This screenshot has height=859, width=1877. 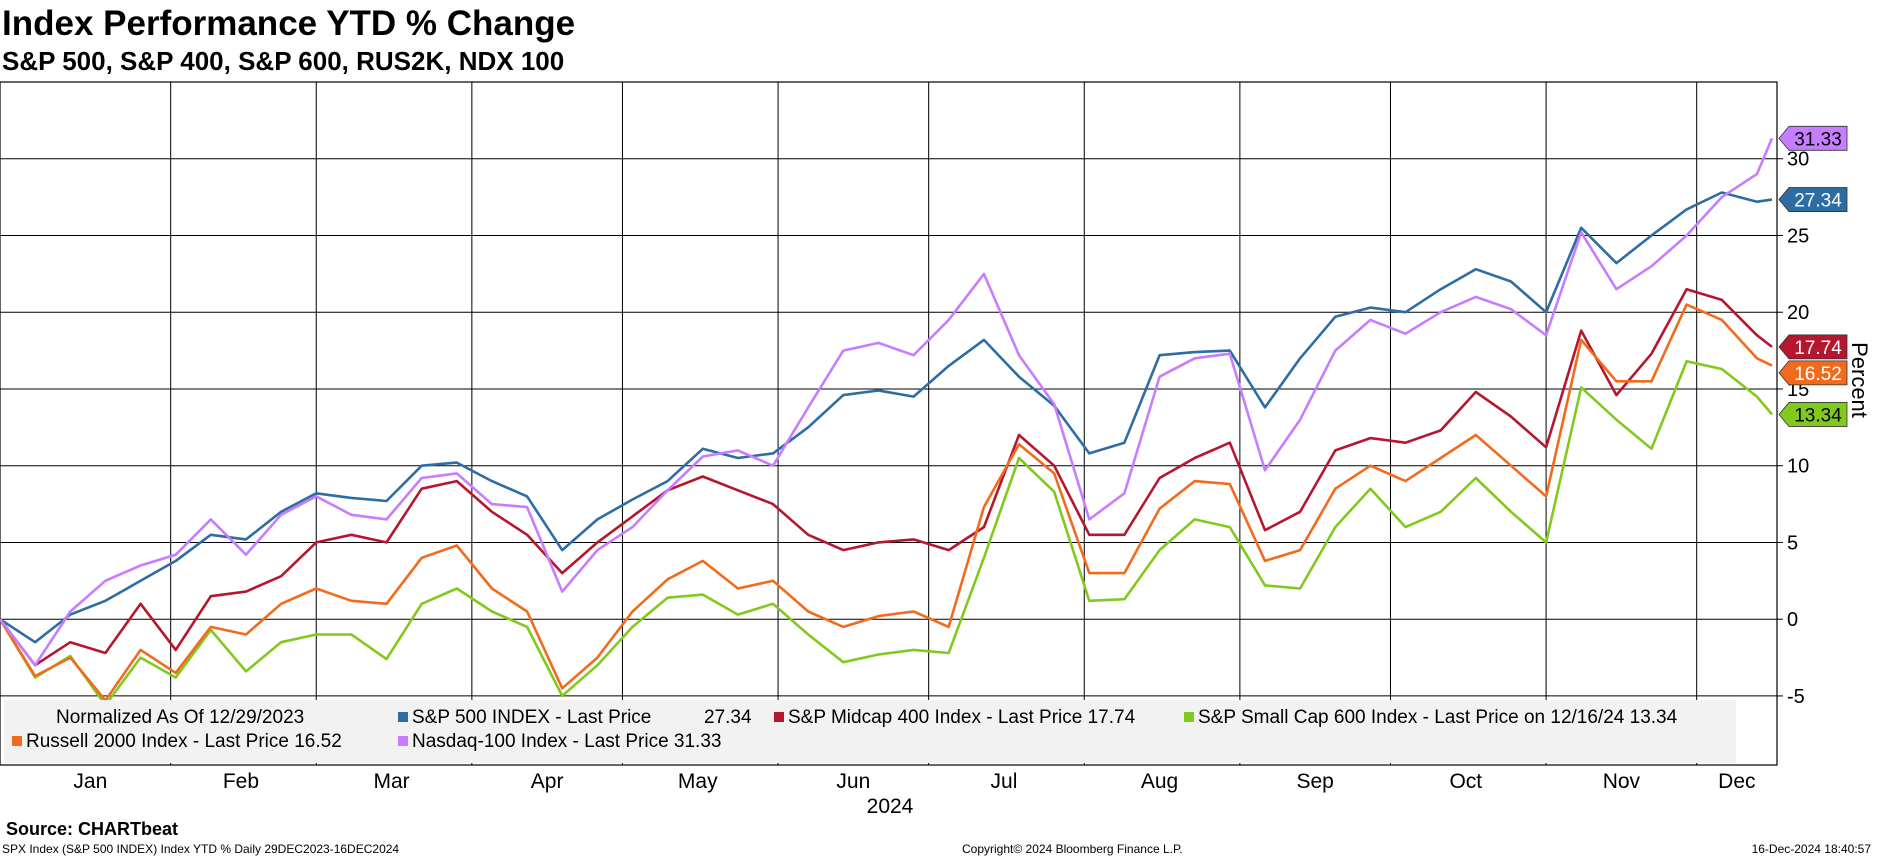 What do you see at coordinates (728, 717) in the screenshot?
I see `legend-value-sp500: 27.34` at bounding box center [728, 717].